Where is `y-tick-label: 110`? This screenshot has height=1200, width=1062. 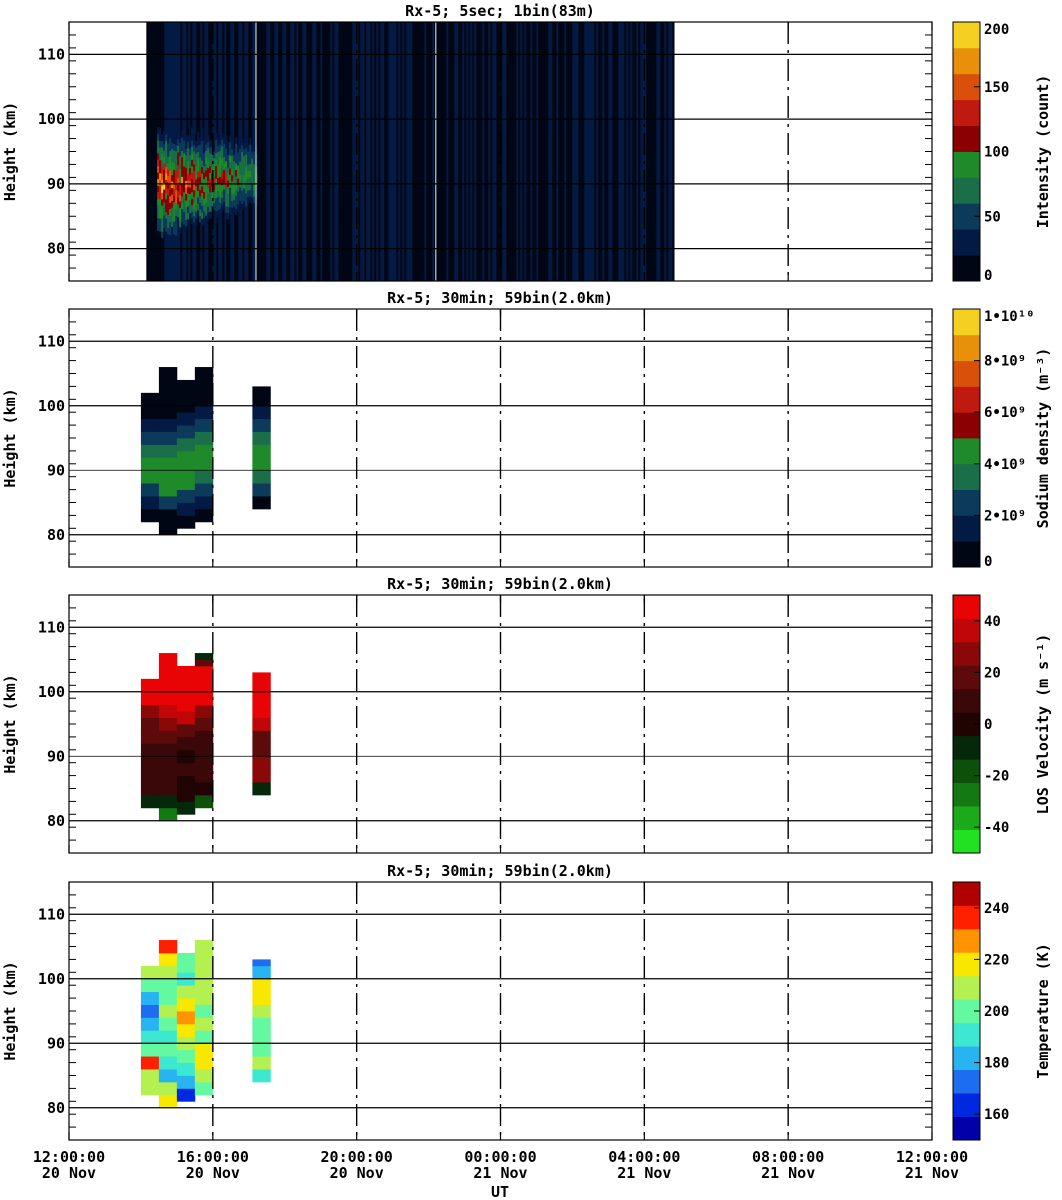
y-tick-label: 110 is located at coordinates (51, 341).